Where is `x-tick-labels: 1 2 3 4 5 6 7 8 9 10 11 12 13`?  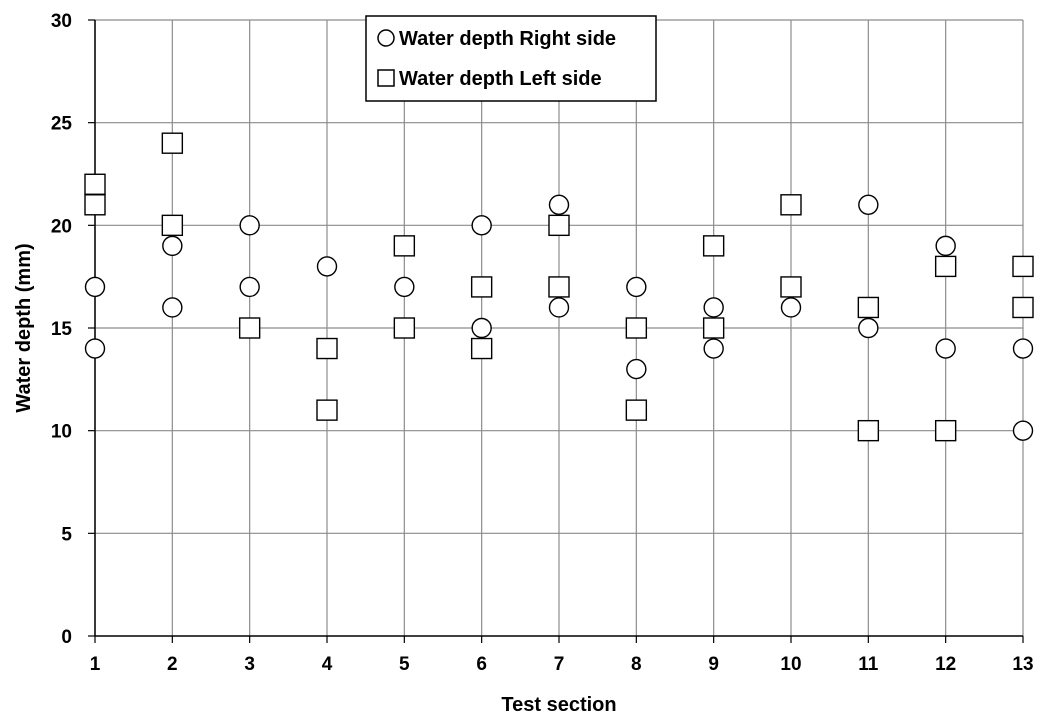 x-tick-labels: 1 2 3 4 5 6 7 8 9 10 11 12 13 is located at coordinates (562, 664).